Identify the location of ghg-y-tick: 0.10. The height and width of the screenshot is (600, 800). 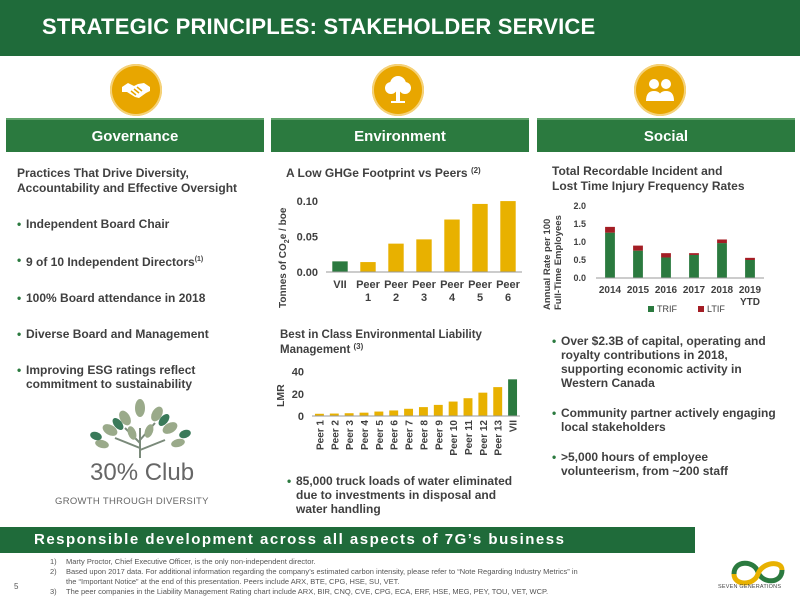
(307, 202).